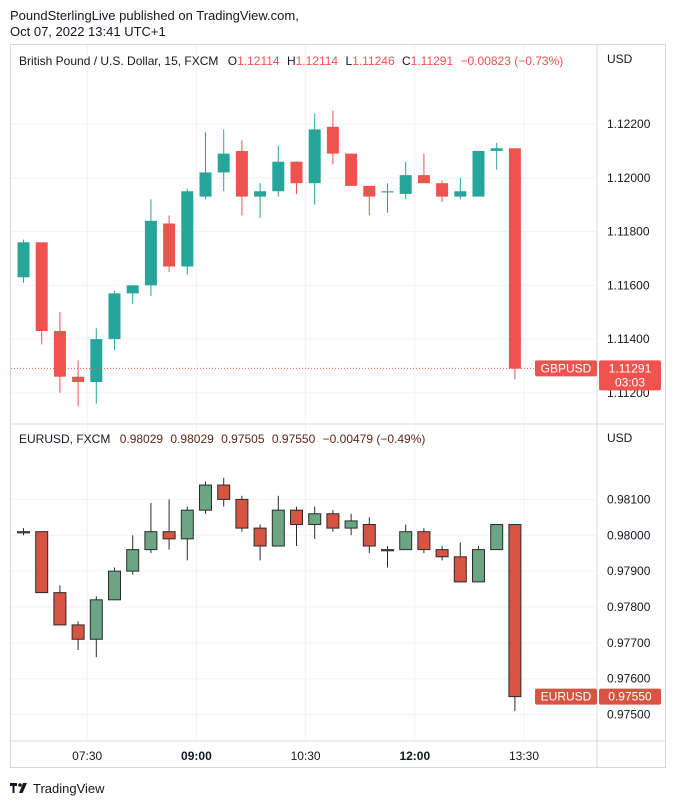 The image size is (676, 804). I want to click on time-axis-label: 12:00, so click(414, 756).